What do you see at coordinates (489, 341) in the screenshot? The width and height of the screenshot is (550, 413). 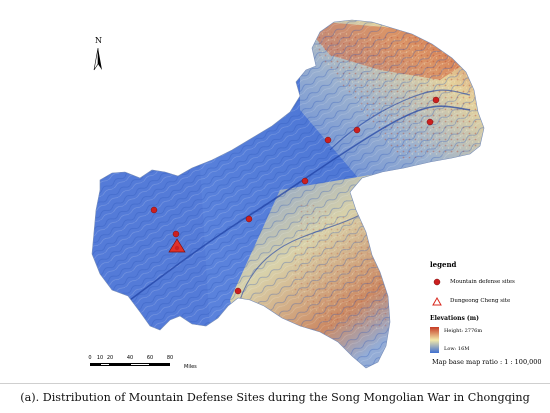 I see `elevation-scale: Height: 2776m Low: 16M` at bounding box center [489, 341].